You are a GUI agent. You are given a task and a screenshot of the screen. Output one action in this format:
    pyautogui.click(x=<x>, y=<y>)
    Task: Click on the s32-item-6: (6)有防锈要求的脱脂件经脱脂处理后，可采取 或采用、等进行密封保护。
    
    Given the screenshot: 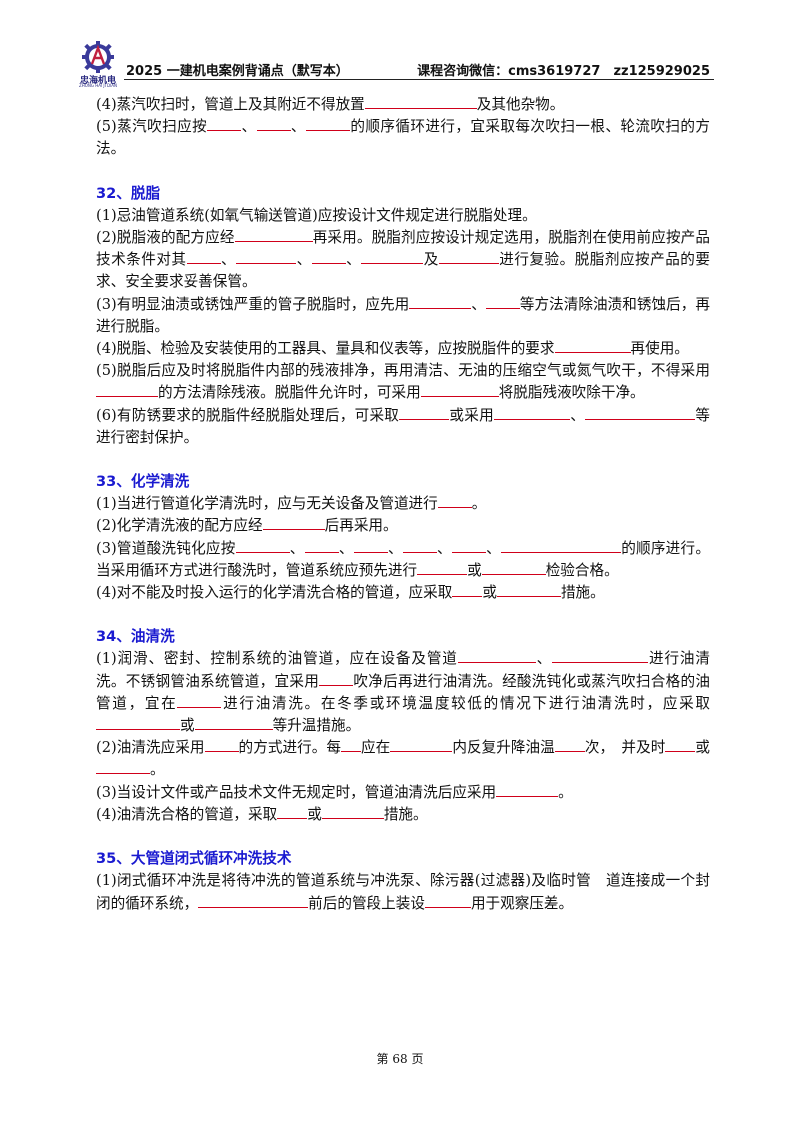 What is the action you would take?
    pyautogui.click(x=403, y=425)
    